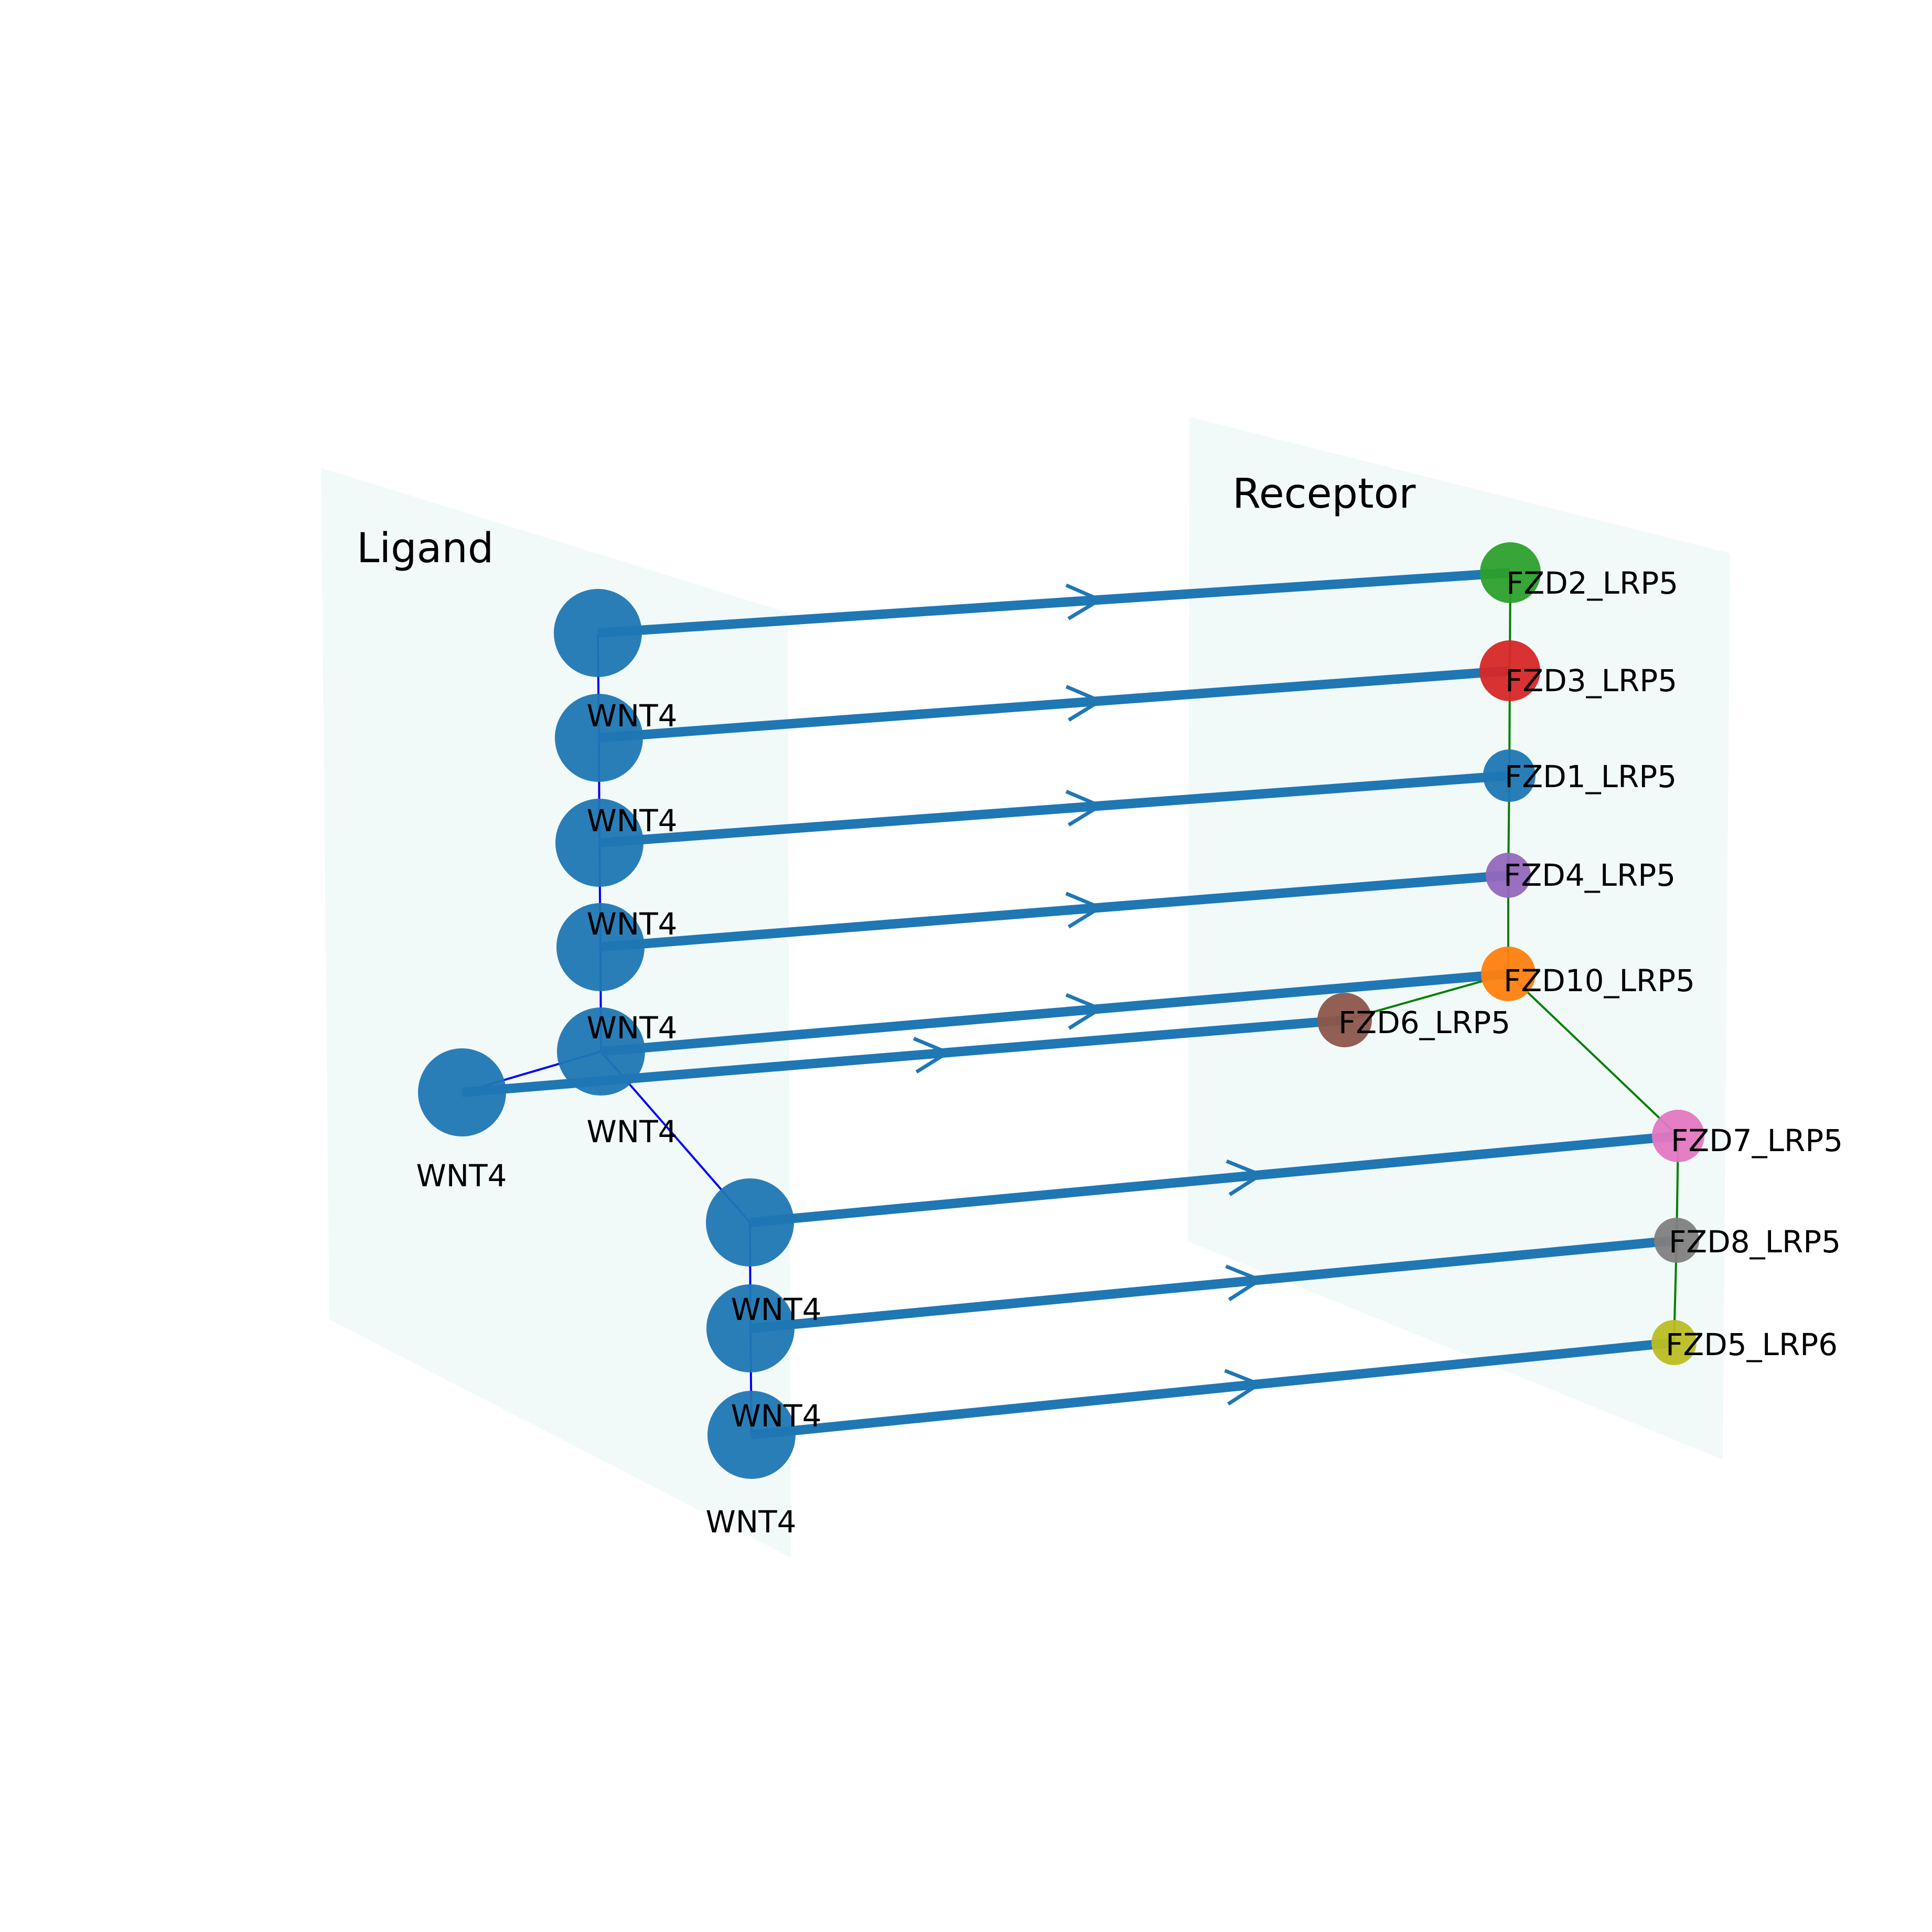 The width and height of the screenshot is (1932, 1932). Describe the element at coordinates (1508, 875) in the screenshot. I see `receptor-node-r4` at that location.